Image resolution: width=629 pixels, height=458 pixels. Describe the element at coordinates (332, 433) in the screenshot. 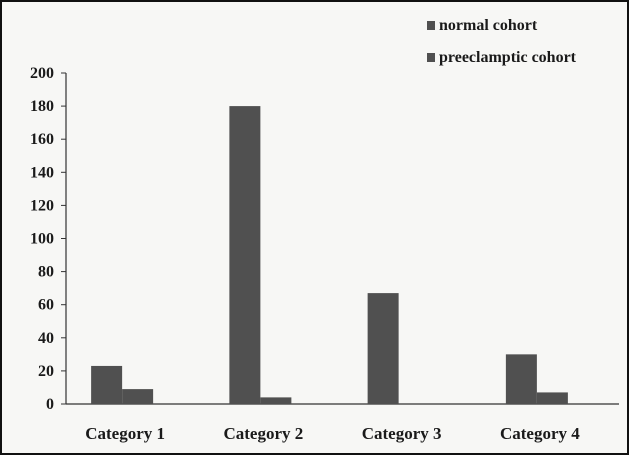

I see `x-axis-categories: Category 1 Category 2 Category 3 Category 4` at that location.